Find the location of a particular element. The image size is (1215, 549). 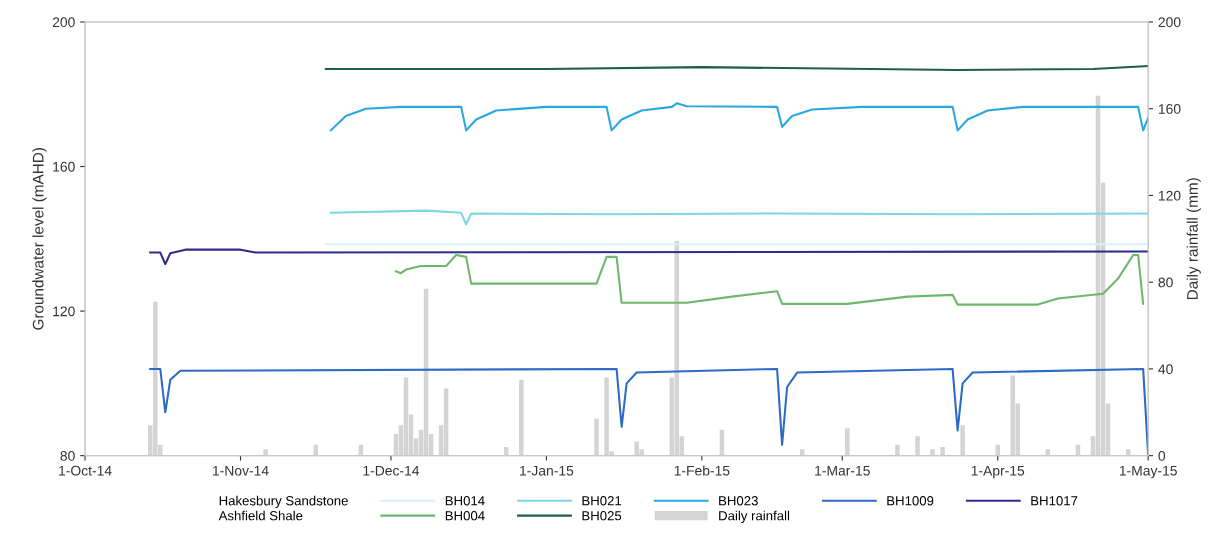

y-tick-label: 80 is located at coordinates (67, 456).